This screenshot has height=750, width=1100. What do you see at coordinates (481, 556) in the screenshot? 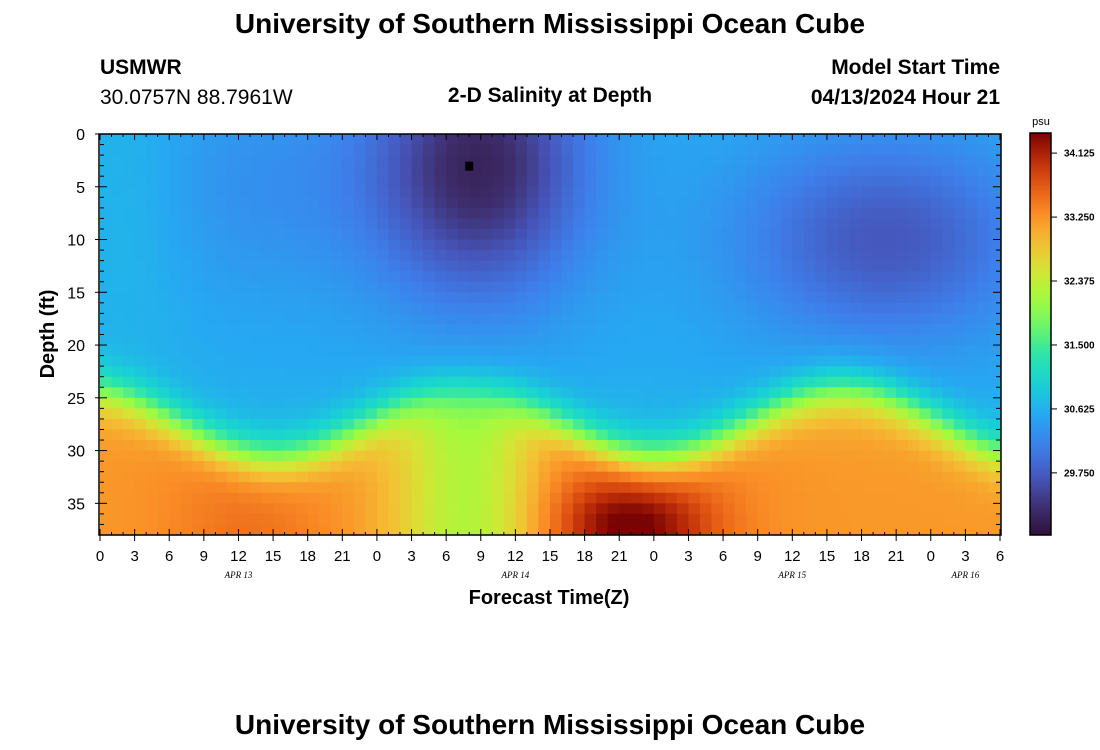
I see `x-tick-label: 9` at bounding box center [481, 556].